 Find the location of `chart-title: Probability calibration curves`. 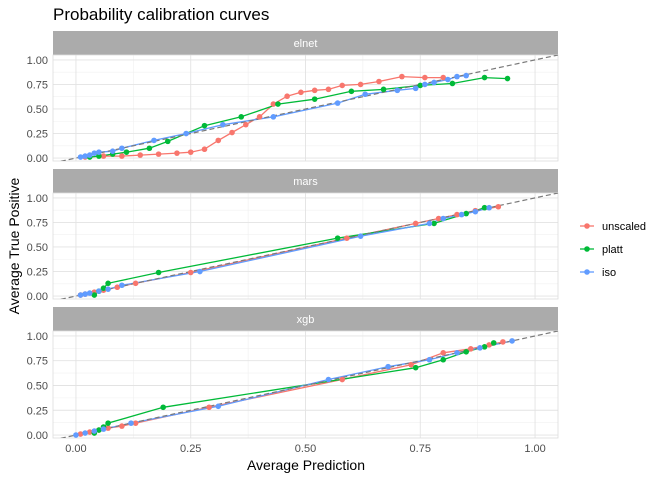

chart-title: Probability calibration curves is located at coordinates (161, 14).